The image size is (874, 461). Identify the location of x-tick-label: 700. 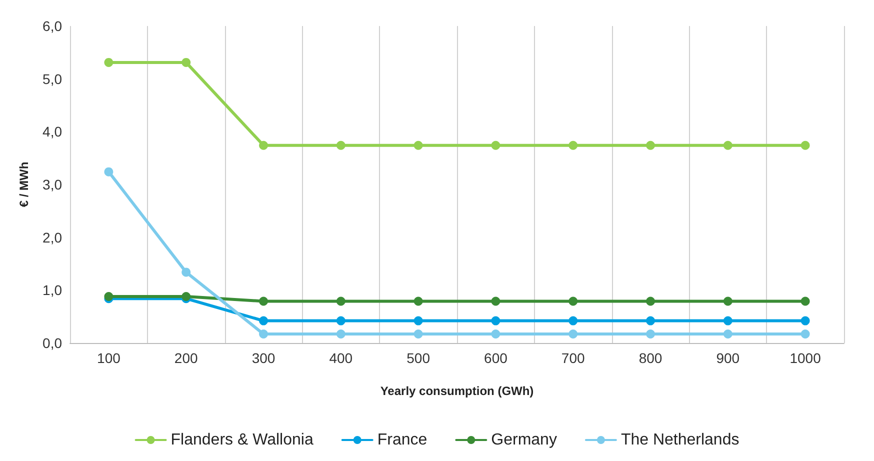
(573, 358).